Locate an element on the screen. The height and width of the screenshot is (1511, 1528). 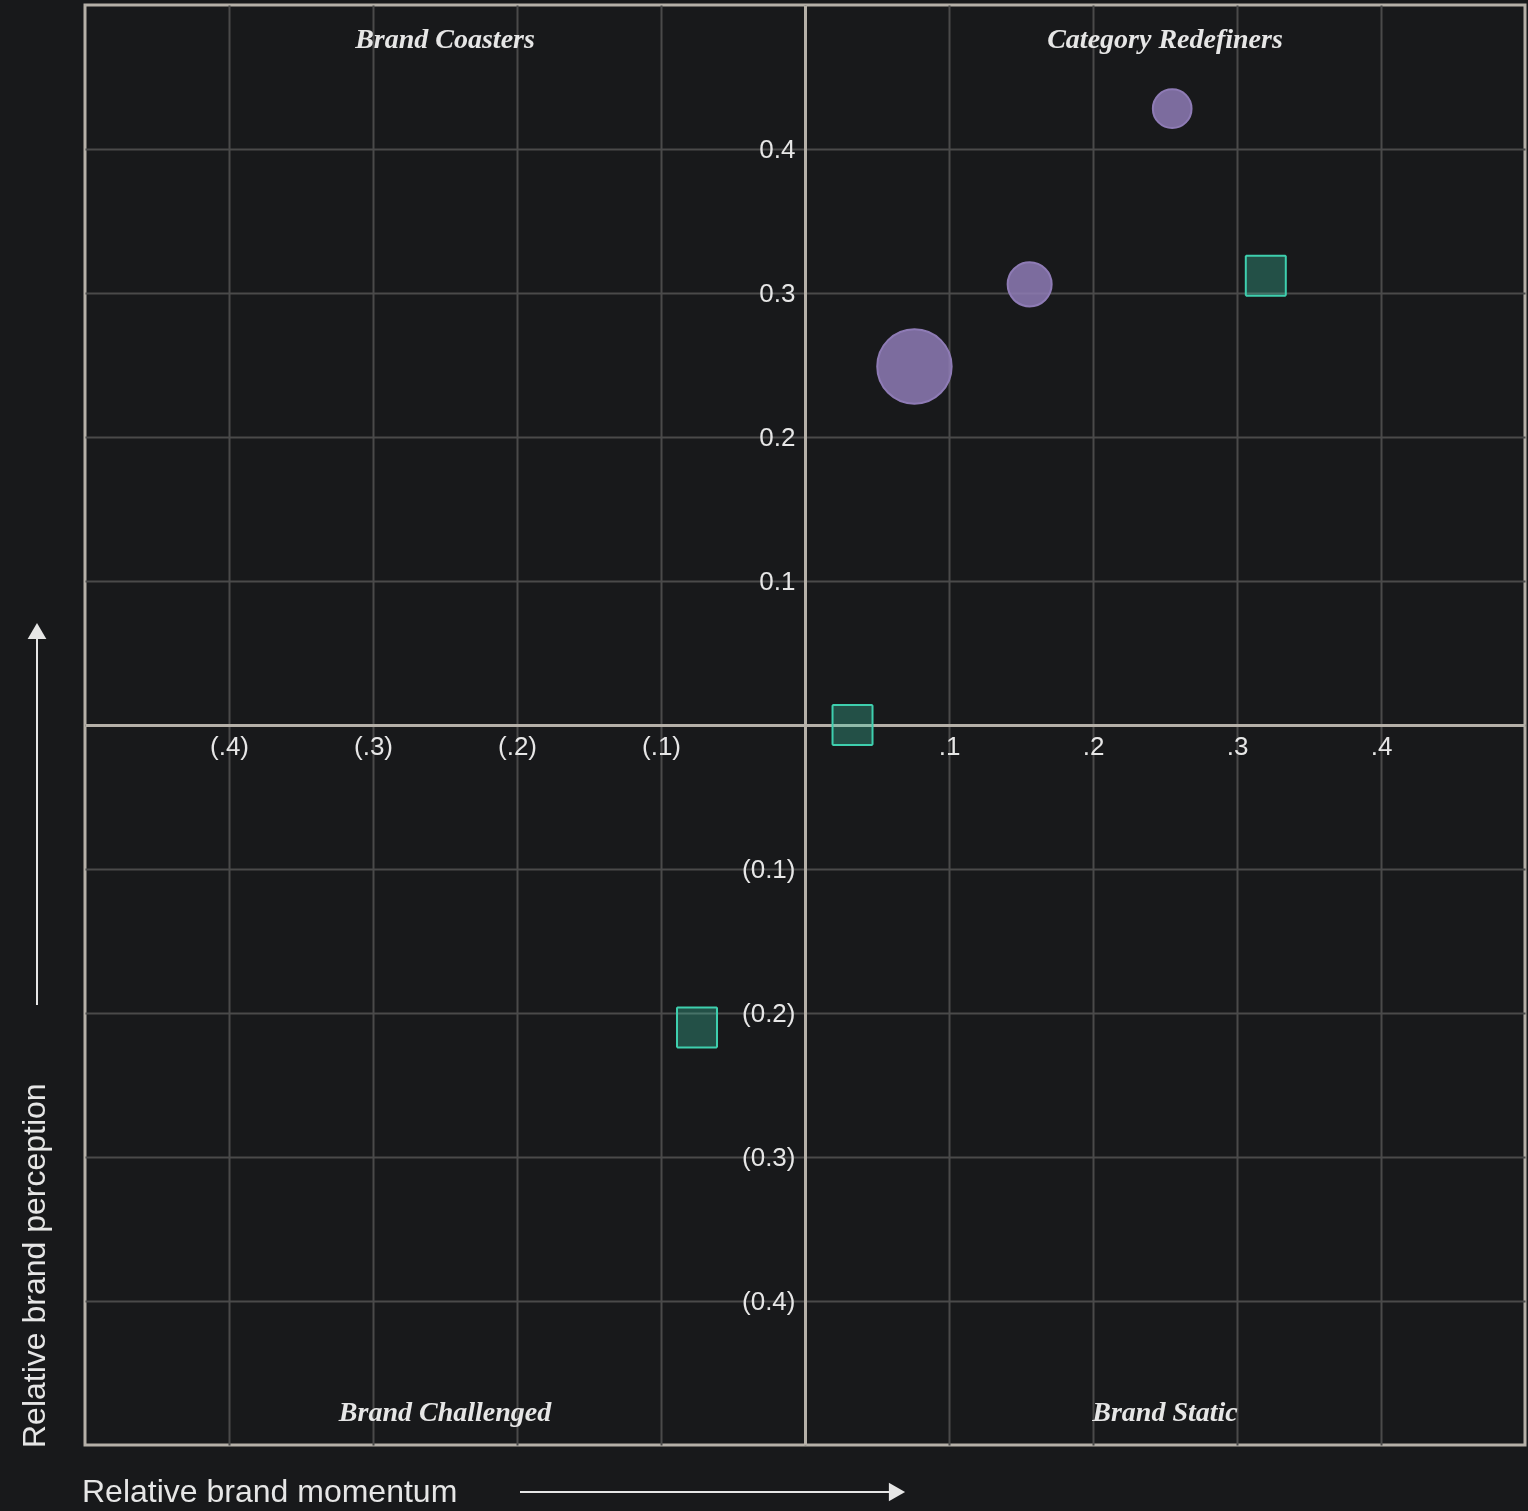
x-tick-label: .2 is located at coordinates (1093, 745).